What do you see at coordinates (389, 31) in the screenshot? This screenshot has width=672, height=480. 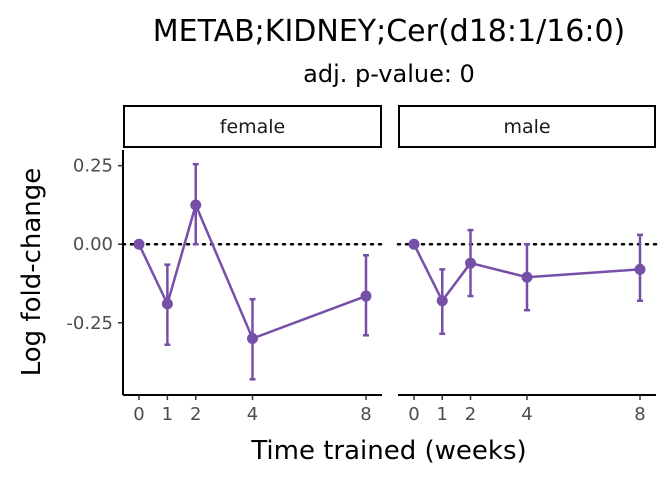 I see `chart-title: METAB;KIDNEY;Cer(d18:1/16:0)` at bounding box center [389, 31].